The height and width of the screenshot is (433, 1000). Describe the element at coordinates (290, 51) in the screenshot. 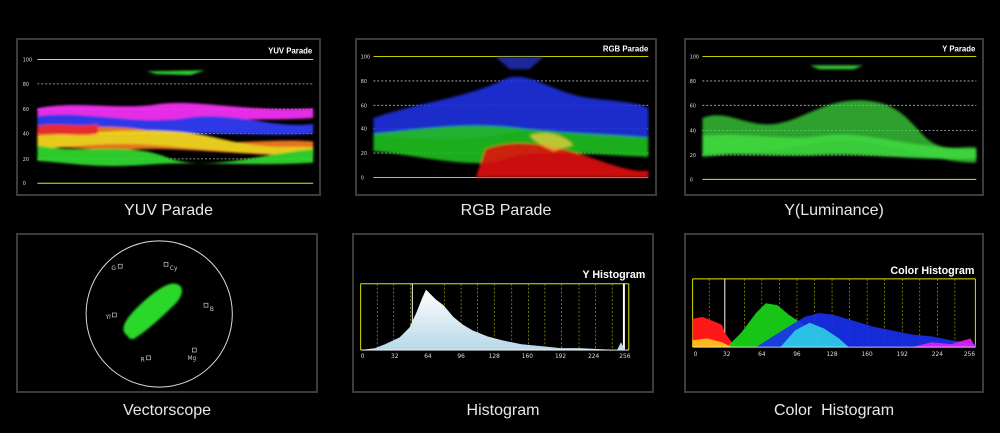

I see `yuv-panel-title: YUV Parade` at that location.